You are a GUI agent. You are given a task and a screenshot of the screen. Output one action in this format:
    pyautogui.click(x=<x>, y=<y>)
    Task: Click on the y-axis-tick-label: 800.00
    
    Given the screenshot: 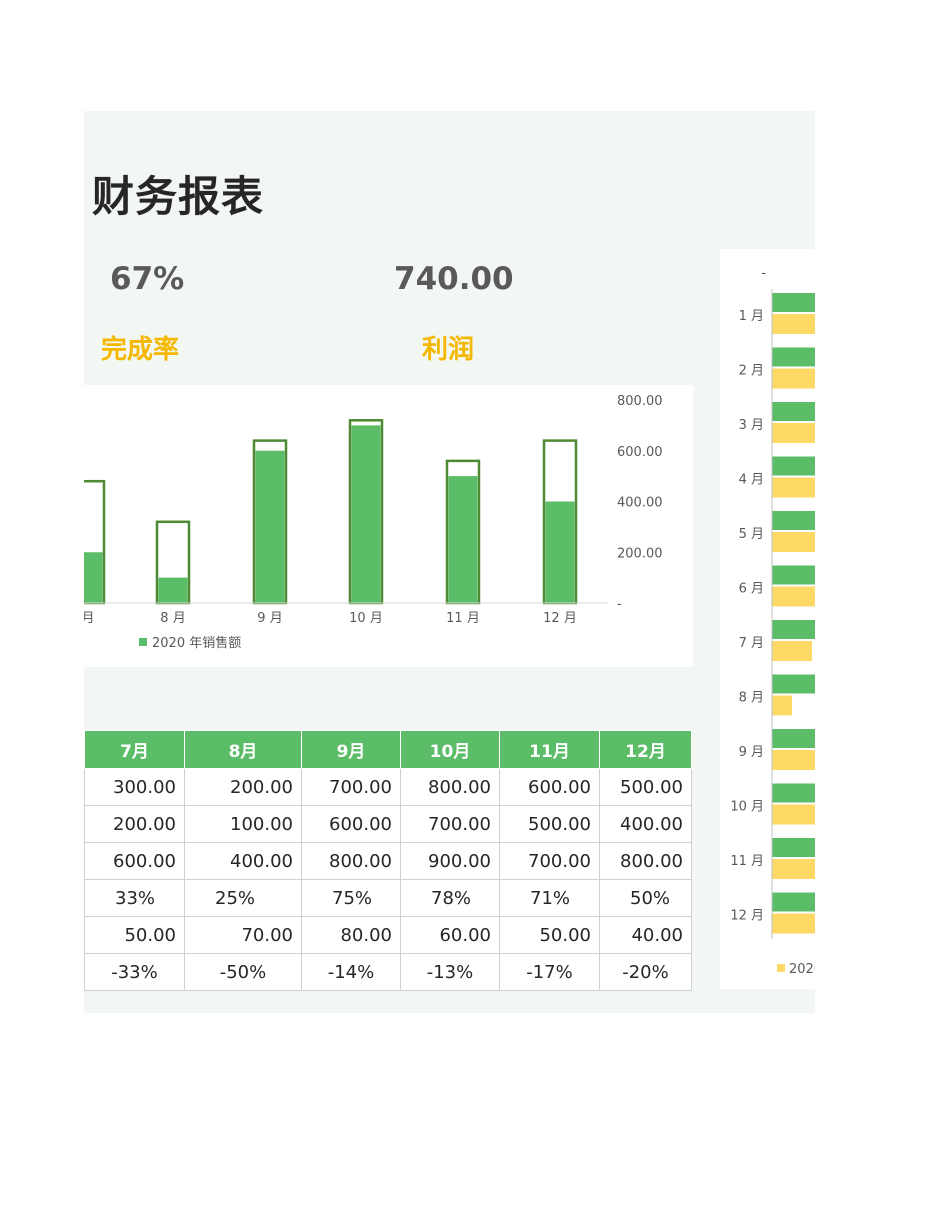 What is the action you would take?
    pyautogui.click(x=640, y=401)
    